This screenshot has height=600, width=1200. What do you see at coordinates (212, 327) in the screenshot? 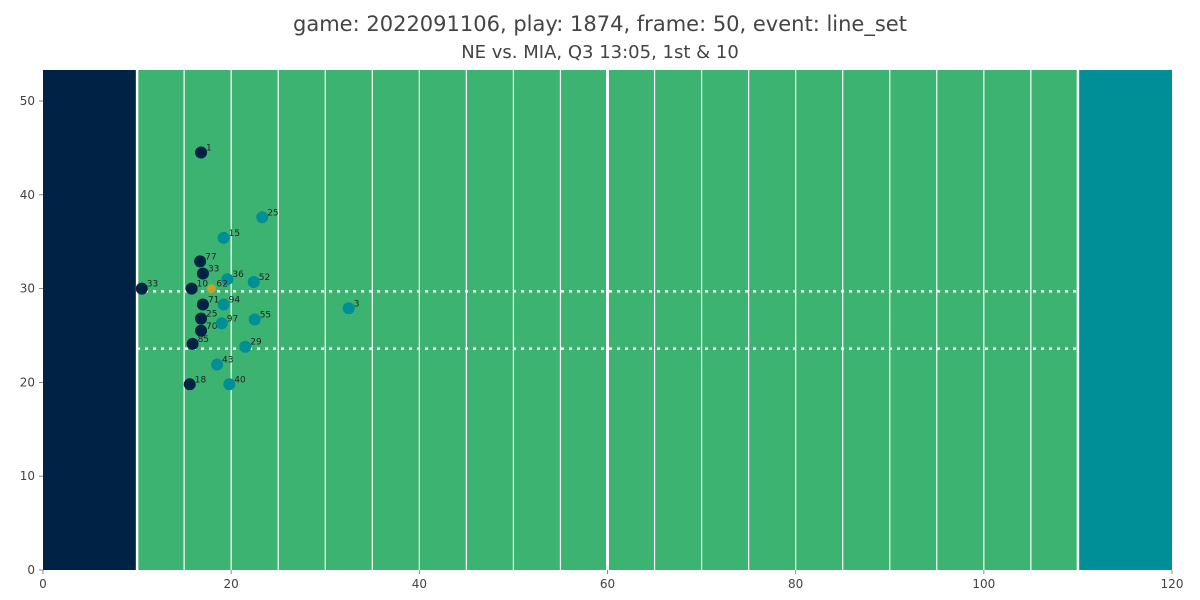
I see `home-player-label: 70` at bounding box center [212, 327].